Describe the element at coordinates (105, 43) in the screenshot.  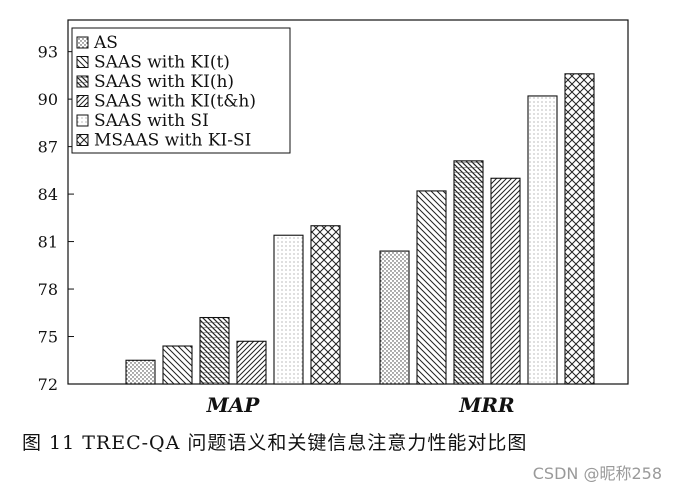
I see `legend-entry: AS` at that location.